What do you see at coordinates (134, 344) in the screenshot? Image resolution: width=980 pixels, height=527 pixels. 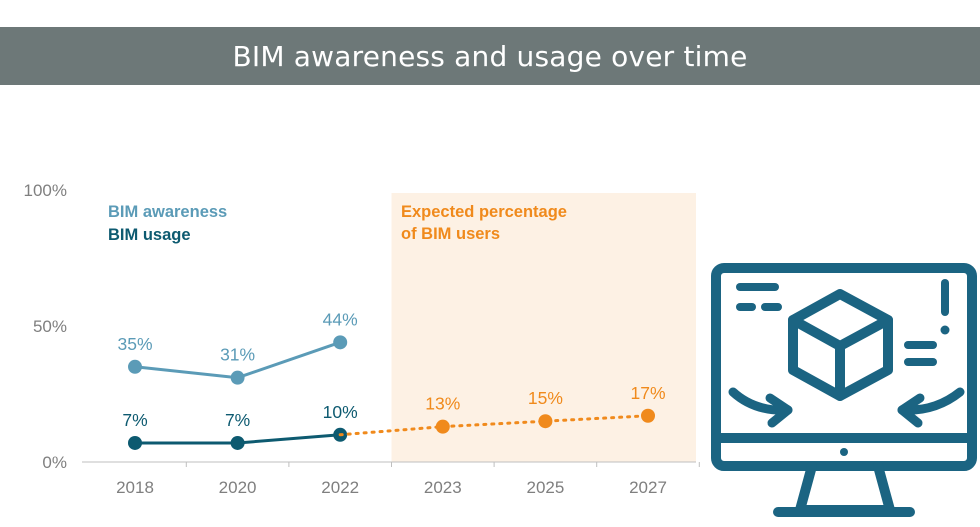 I see `data-label-bim-awareness: 35%` at bounding box center [134, 344].